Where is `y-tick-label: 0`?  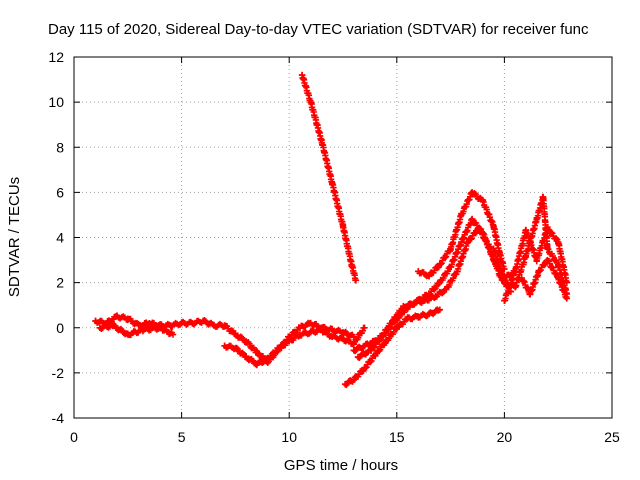 y-tick-label: 0 is located at coordinates (60, 328).